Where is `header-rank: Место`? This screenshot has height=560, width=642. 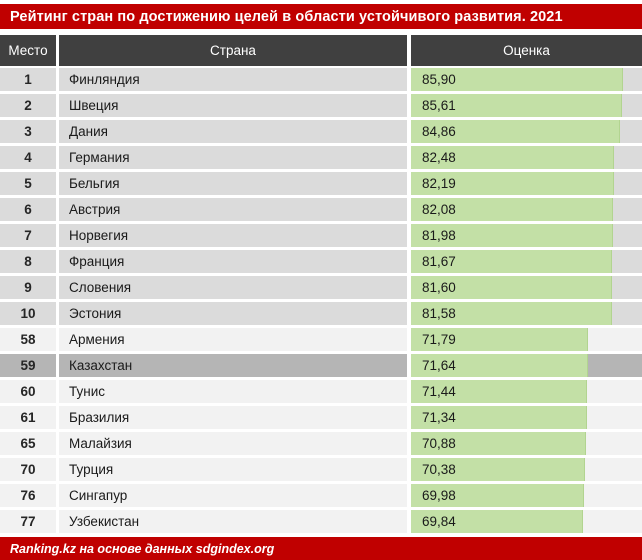
header-rank: Место is located at coordinates (28, 50).